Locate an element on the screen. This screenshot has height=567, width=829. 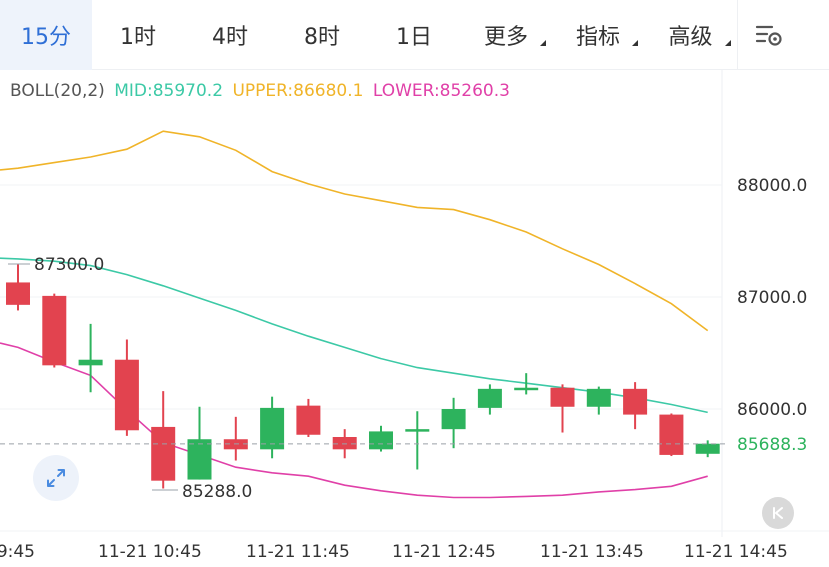
timeframe-toolbar: 15分 1时 4时 8时 1日 更多 指标 高级 is located at coordinates (414, 35).